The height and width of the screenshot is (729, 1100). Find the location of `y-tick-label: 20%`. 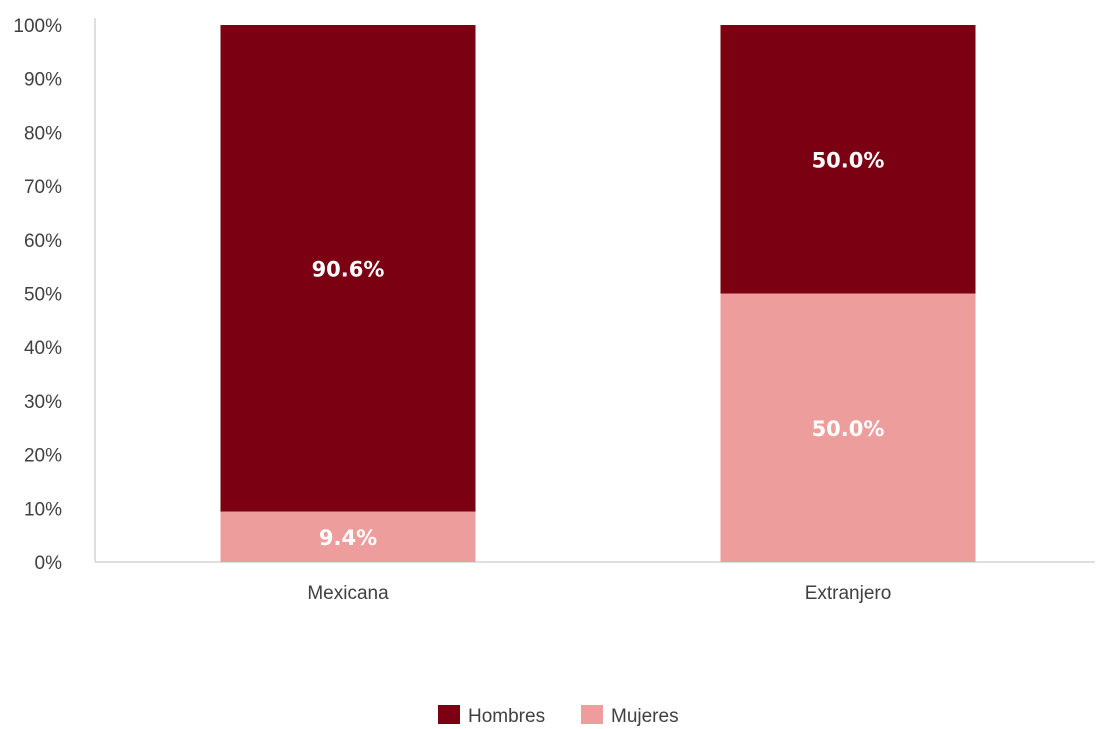

y-tick-label: 20% is located at coordinates (43, 456).